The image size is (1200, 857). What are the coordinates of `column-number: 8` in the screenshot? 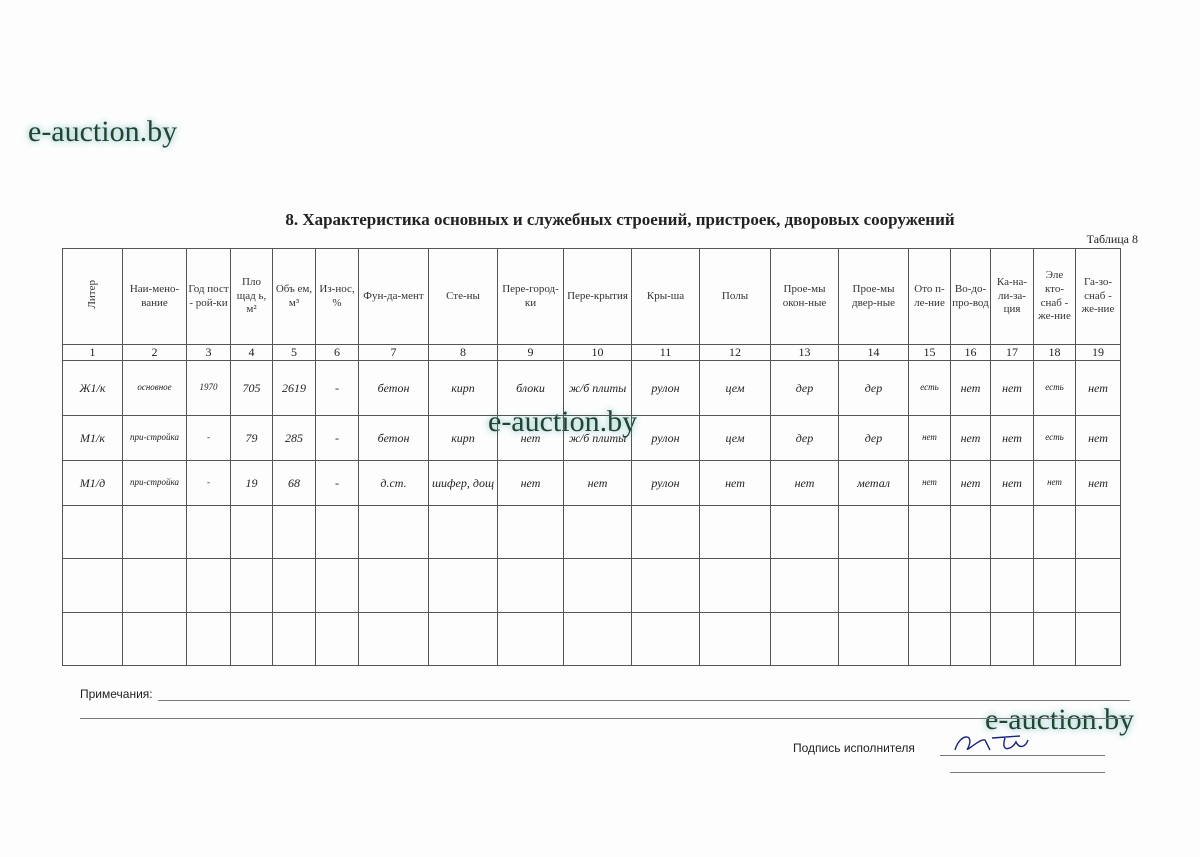 It's located at (463, 352).